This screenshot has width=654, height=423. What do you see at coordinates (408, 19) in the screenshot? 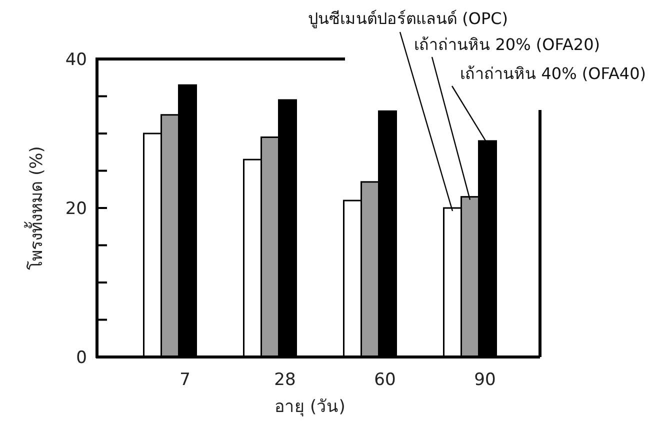
I see `text: ปูนซีเมนต์ปอร์ตแลนด์ (OPC)` at bounding box center [408, 19].